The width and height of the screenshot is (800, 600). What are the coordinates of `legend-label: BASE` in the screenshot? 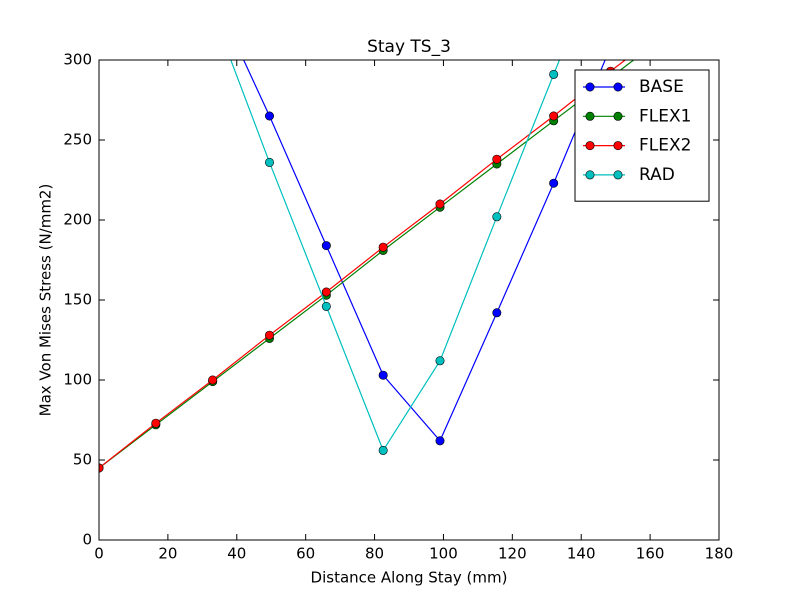 It's located at (661, 87).